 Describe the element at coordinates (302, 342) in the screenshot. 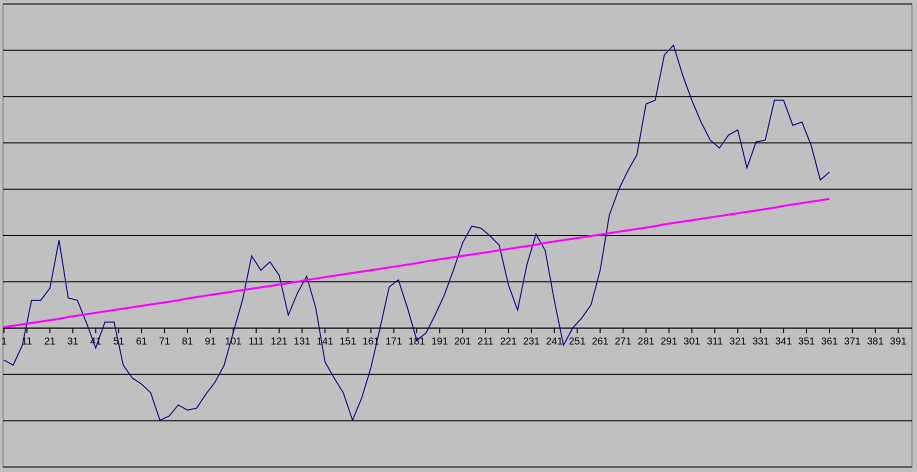

I see `x-tick-label: 131` at that location.